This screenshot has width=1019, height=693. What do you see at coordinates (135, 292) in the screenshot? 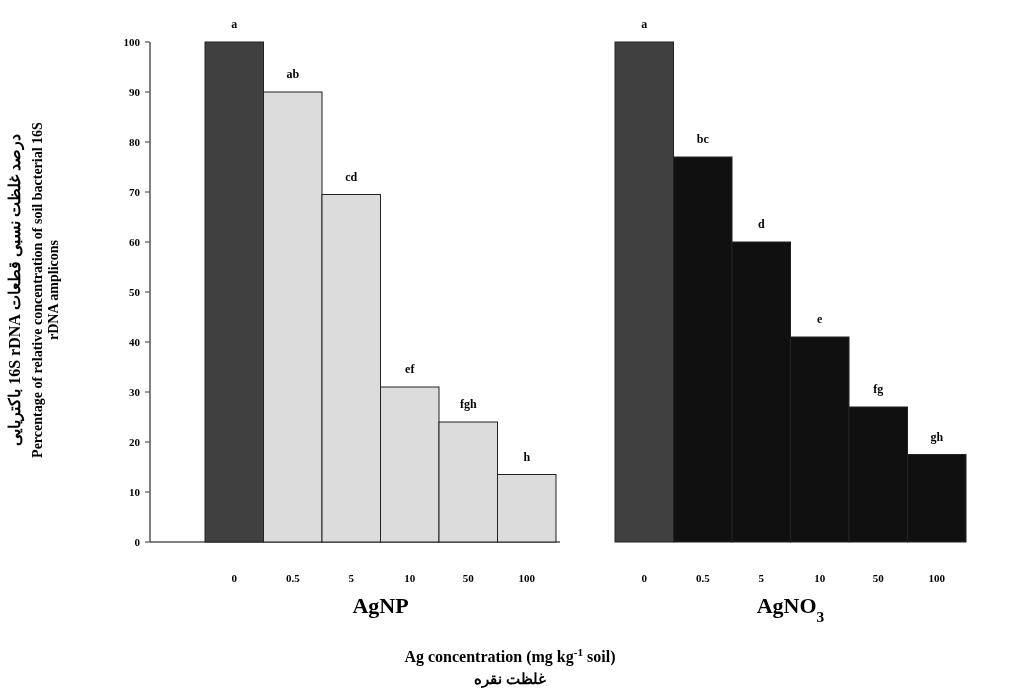
I see `y-tick-label: 50` at bounding box center [135, 292].